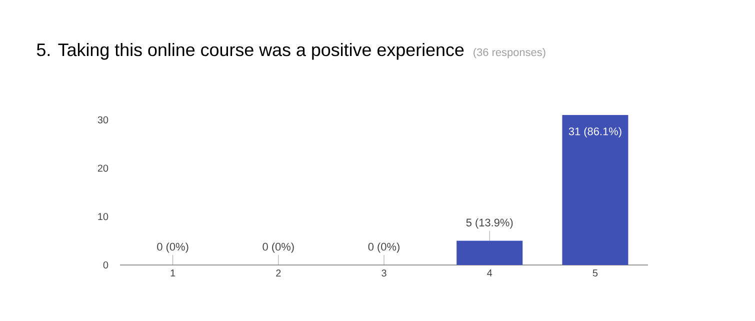 The width and height of the screenshot is (755, 321). Describe the element at coordinates (103, 168) in the screenshot. I see `y-tick-label: 20` at that location.